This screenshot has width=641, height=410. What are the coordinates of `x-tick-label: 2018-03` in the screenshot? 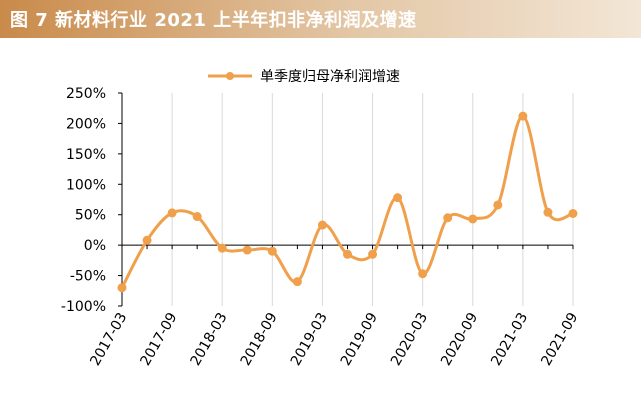 It's located at (209, 339).